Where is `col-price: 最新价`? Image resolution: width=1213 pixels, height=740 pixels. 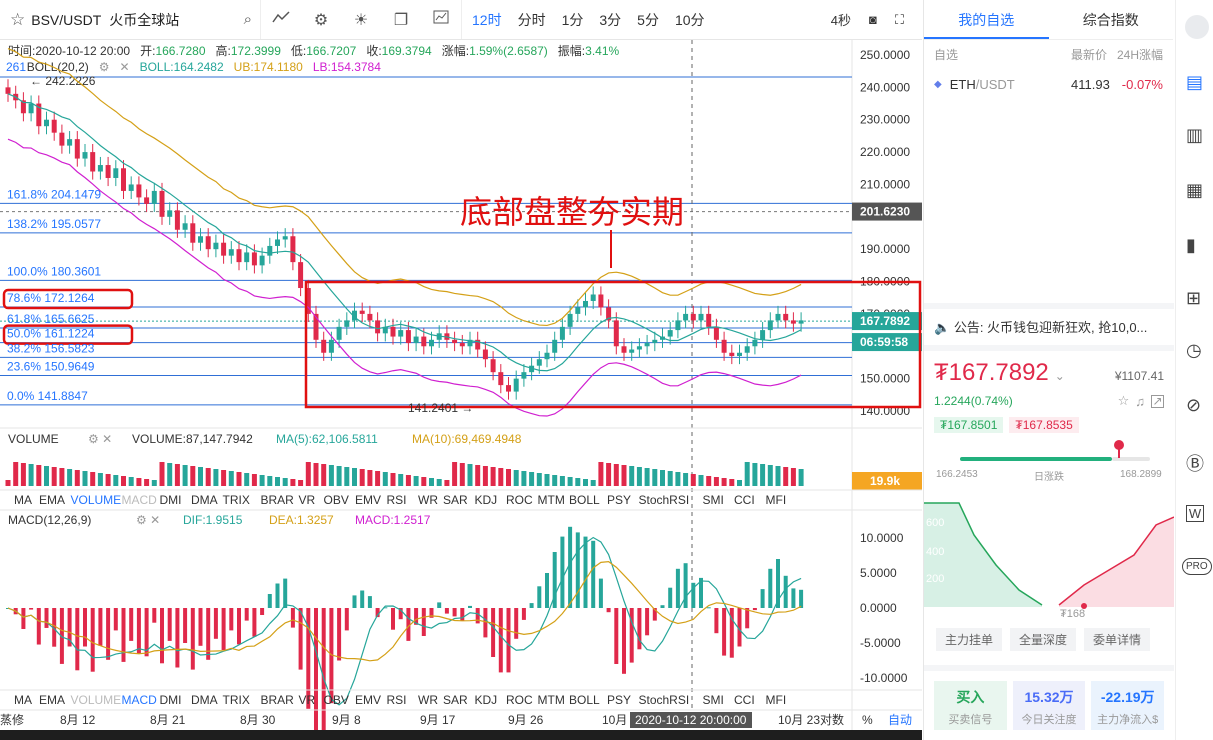
col-price: 最新价 is located at coordinates (1088, 55).